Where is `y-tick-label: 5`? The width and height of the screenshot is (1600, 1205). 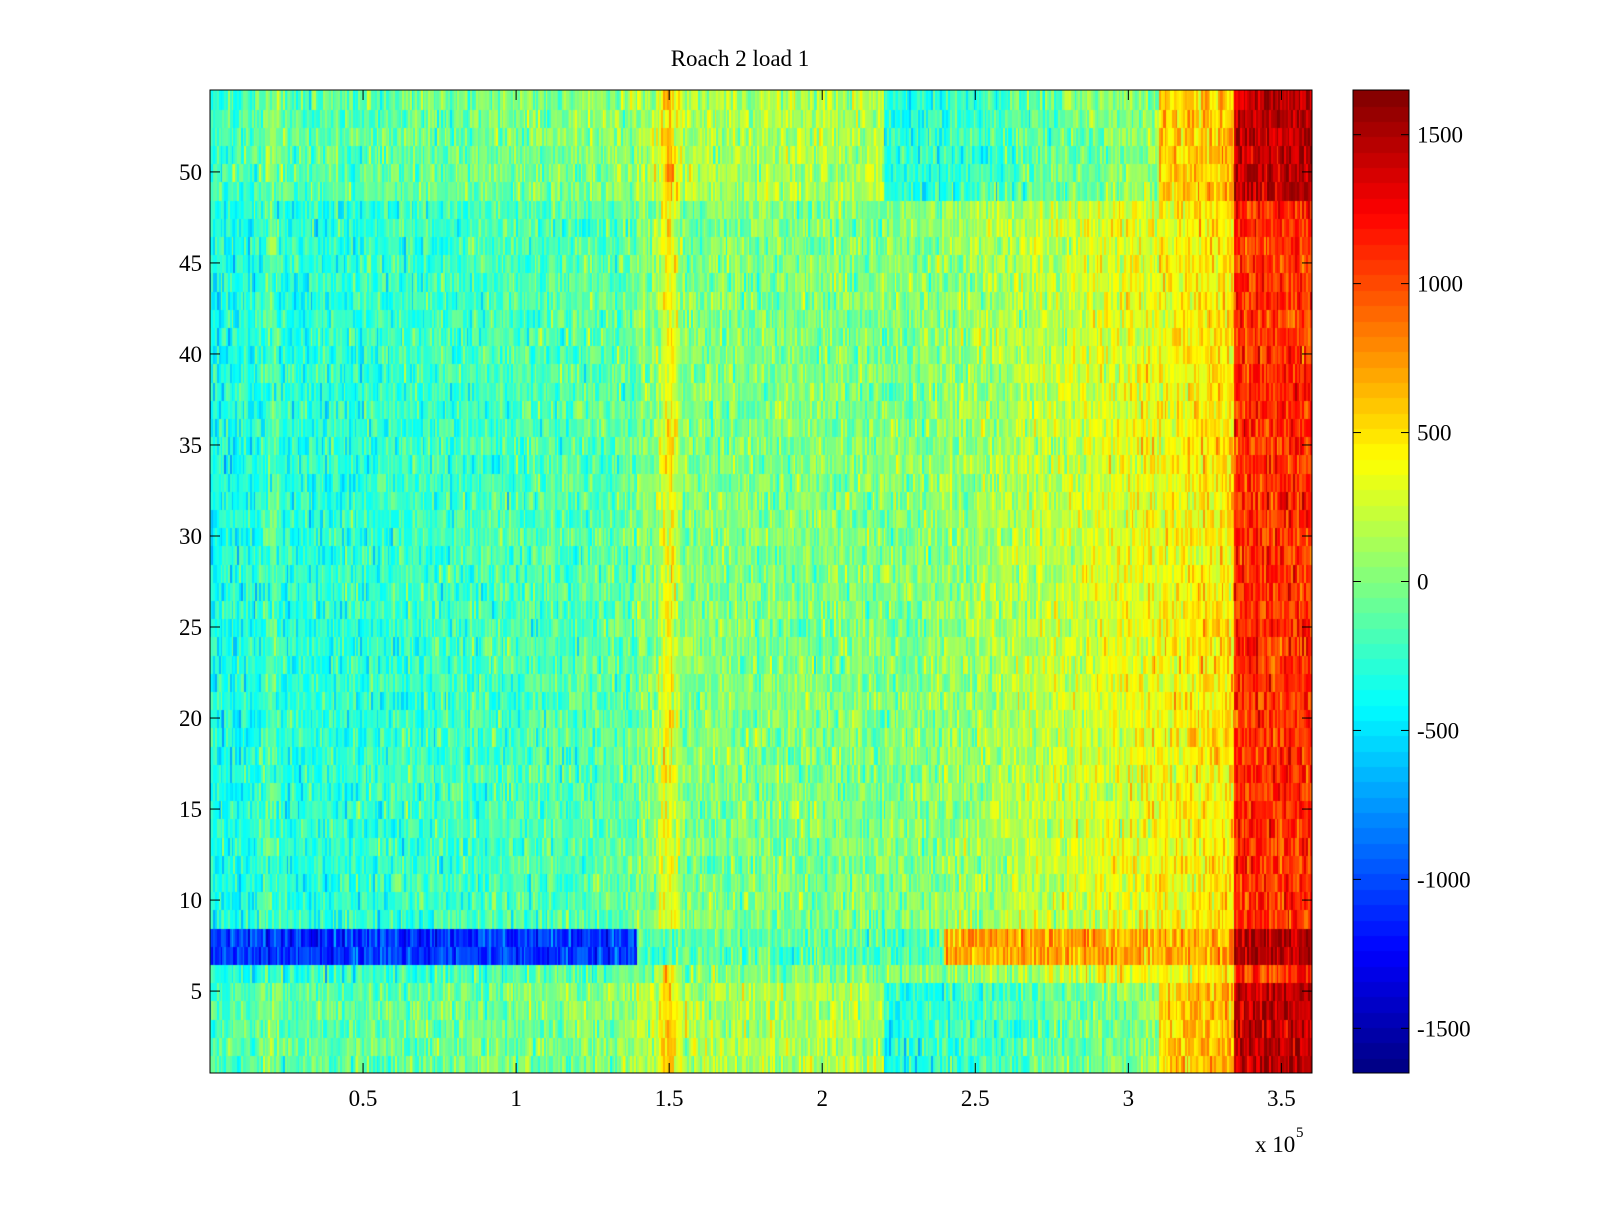 y-tick-label: 5 is located at coordinates (197, 991).